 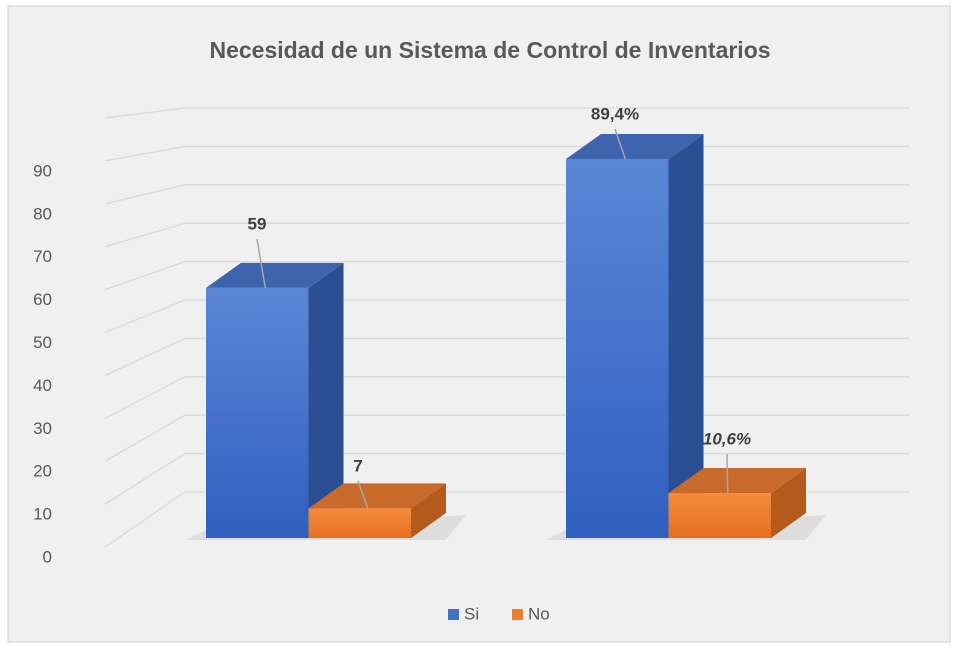 I want to click on y-tick-label: 0, so click(x=47, y=556).